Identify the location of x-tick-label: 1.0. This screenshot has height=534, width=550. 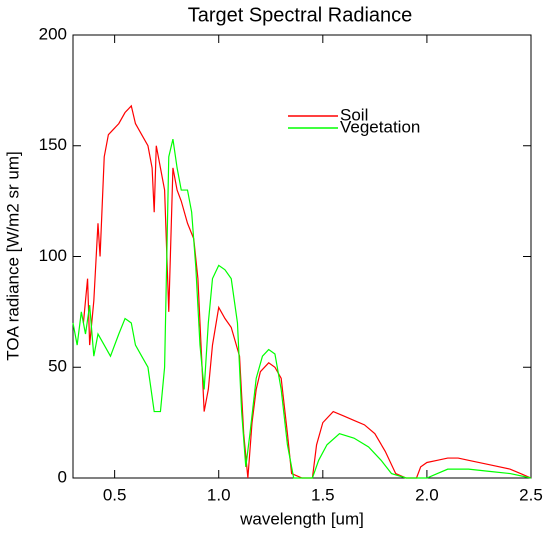
(219, 494).